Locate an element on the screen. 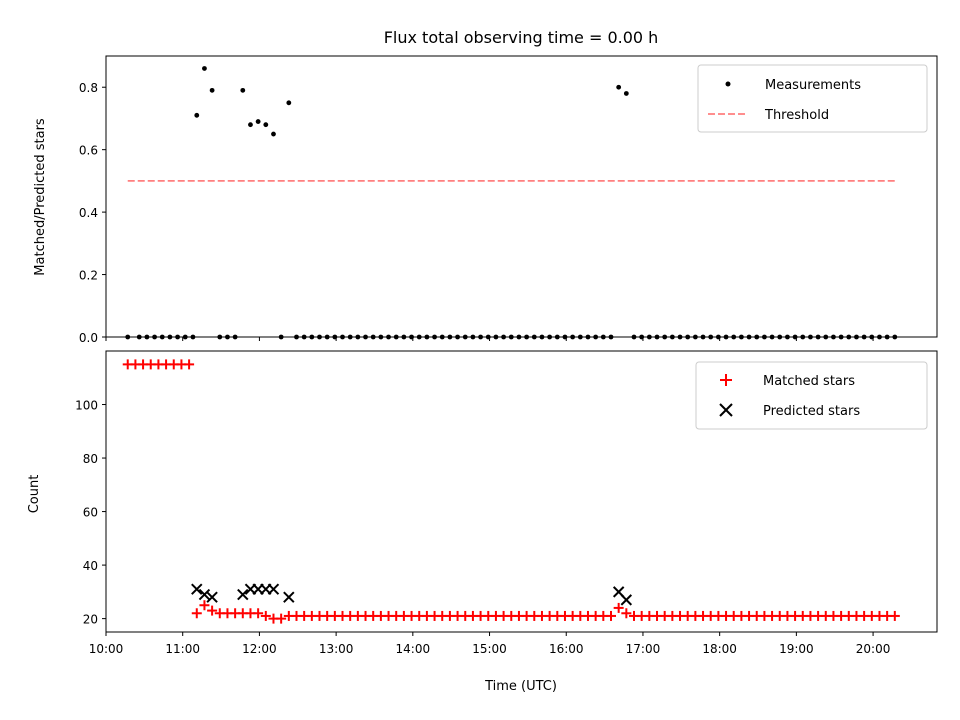 This screenshot has width=960, height=720. top-y-tick-label: 0.2 is located at coordinates (88, 276).